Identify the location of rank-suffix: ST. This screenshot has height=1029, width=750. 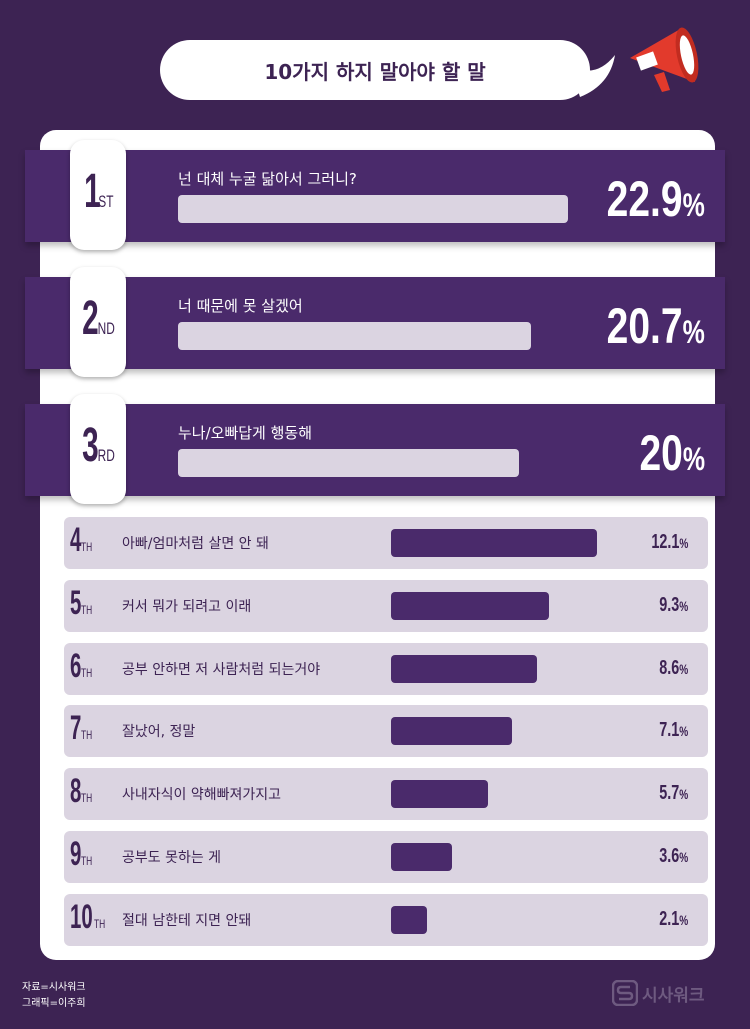
(106, 201).